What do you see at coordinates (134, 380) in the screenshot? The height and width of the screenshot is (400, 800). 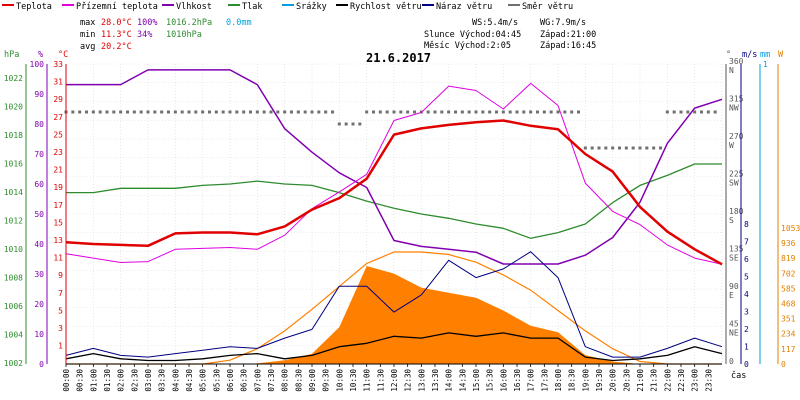 I see `x-tick-label: 02:30` at bounding box center [134, 380].